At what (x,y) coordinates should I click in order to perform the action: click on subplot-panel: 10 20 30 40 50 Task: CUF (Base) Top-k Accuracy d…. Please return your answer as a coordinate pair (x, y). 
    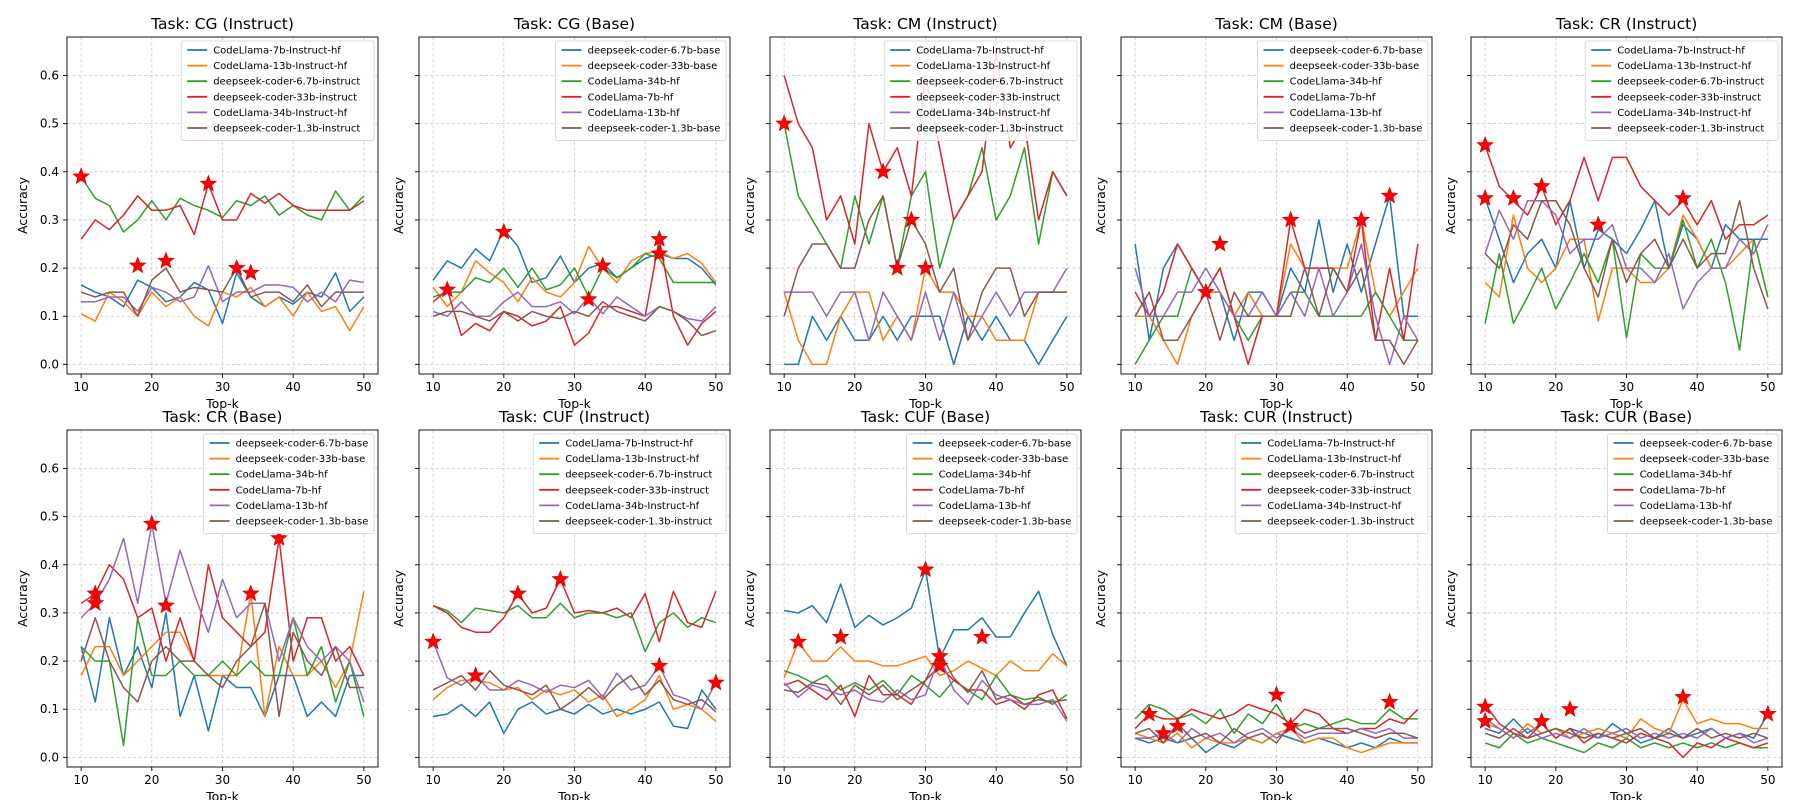
    Looking at the image, I should click on (912, 606).